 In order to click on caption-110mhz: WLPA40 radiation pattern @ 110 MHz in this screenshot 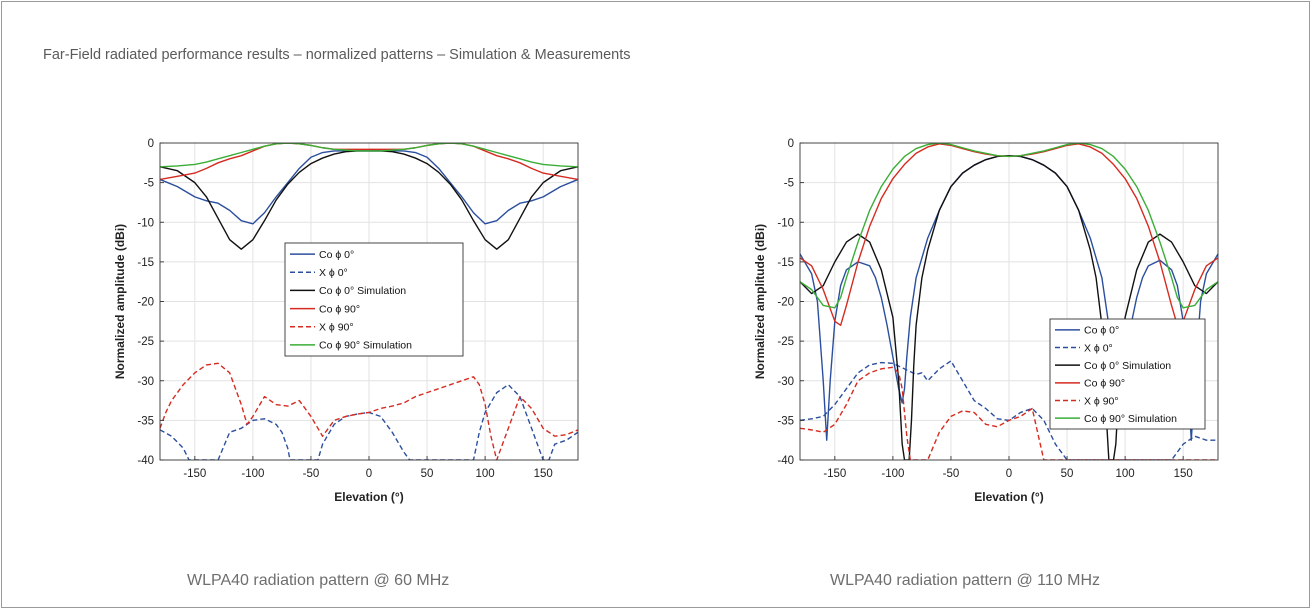, I will do `click(965, 580)`.